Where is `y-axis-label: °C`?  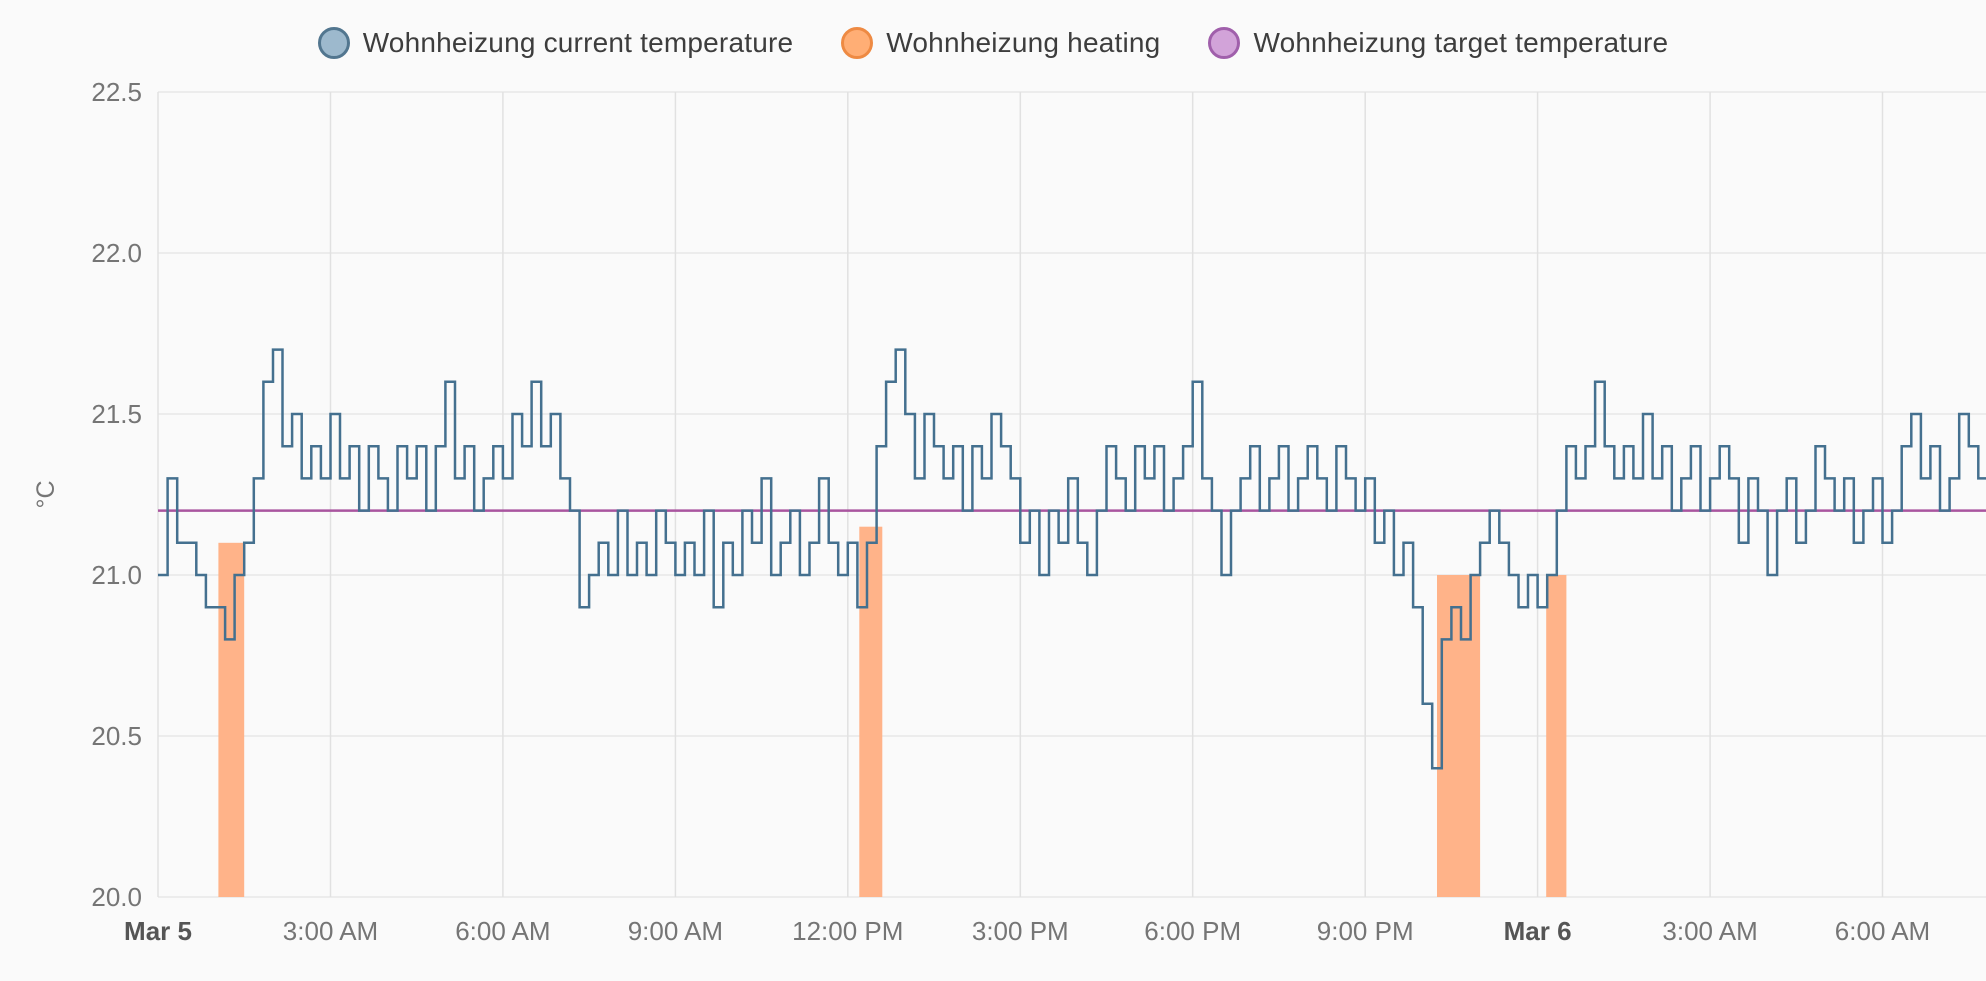
y-axis-label: °C is located at coordinates (46, 494).